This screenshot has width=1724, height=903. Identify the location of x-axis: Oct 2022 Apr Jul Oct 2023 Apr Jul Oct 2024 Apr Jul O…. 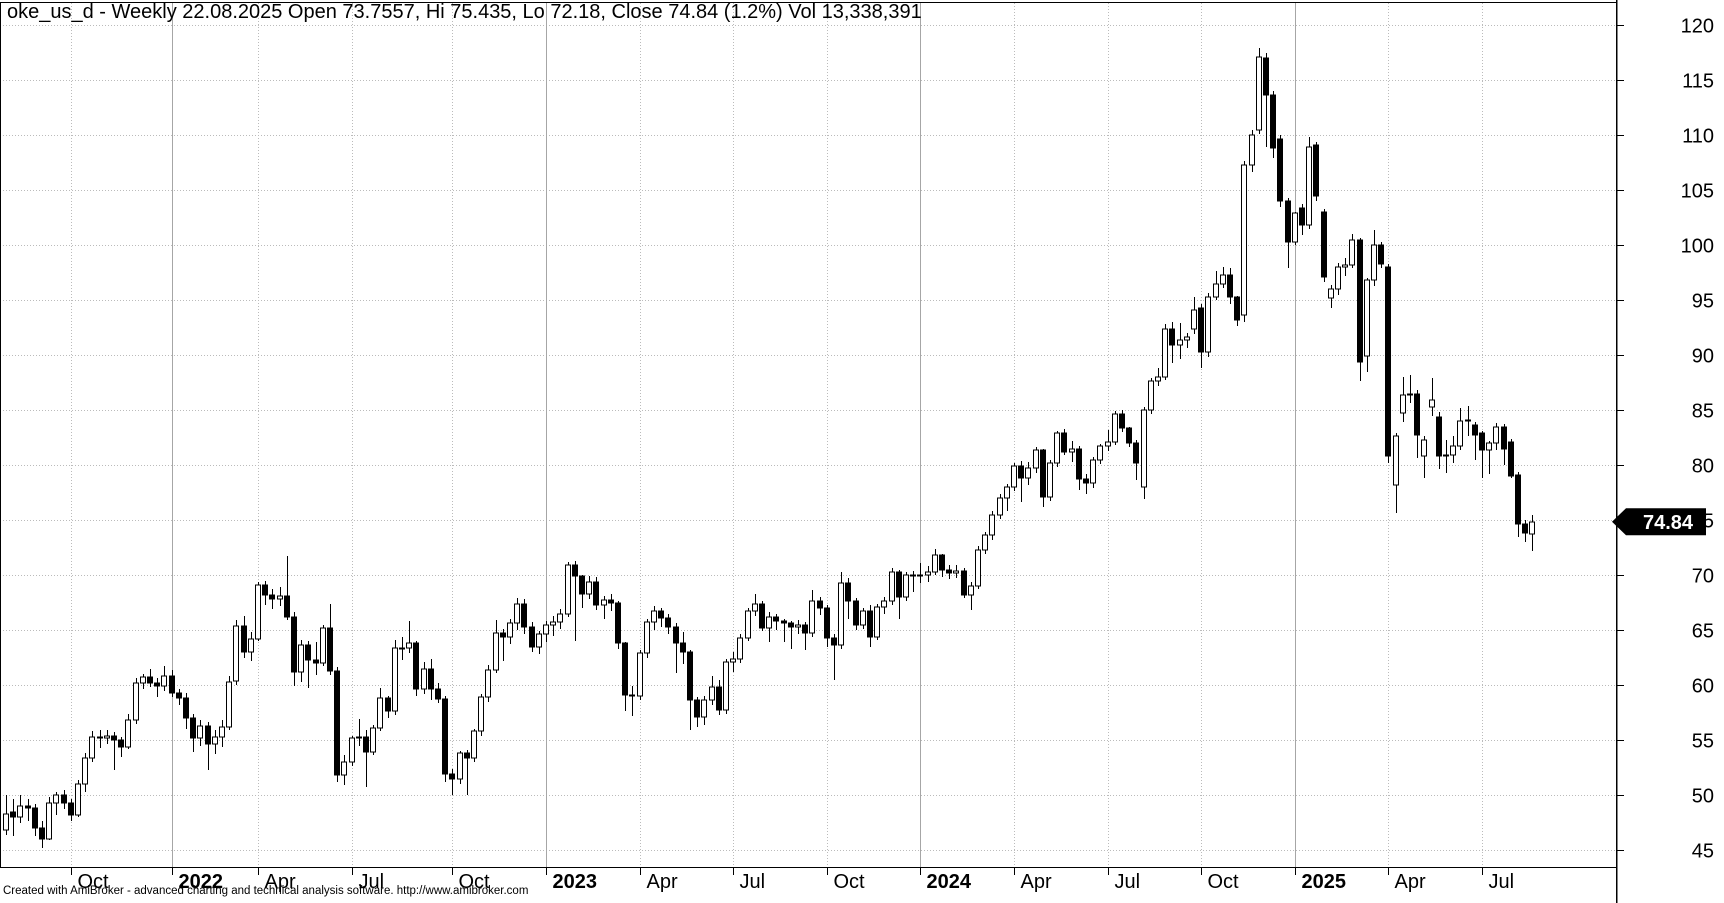
(793, 880).